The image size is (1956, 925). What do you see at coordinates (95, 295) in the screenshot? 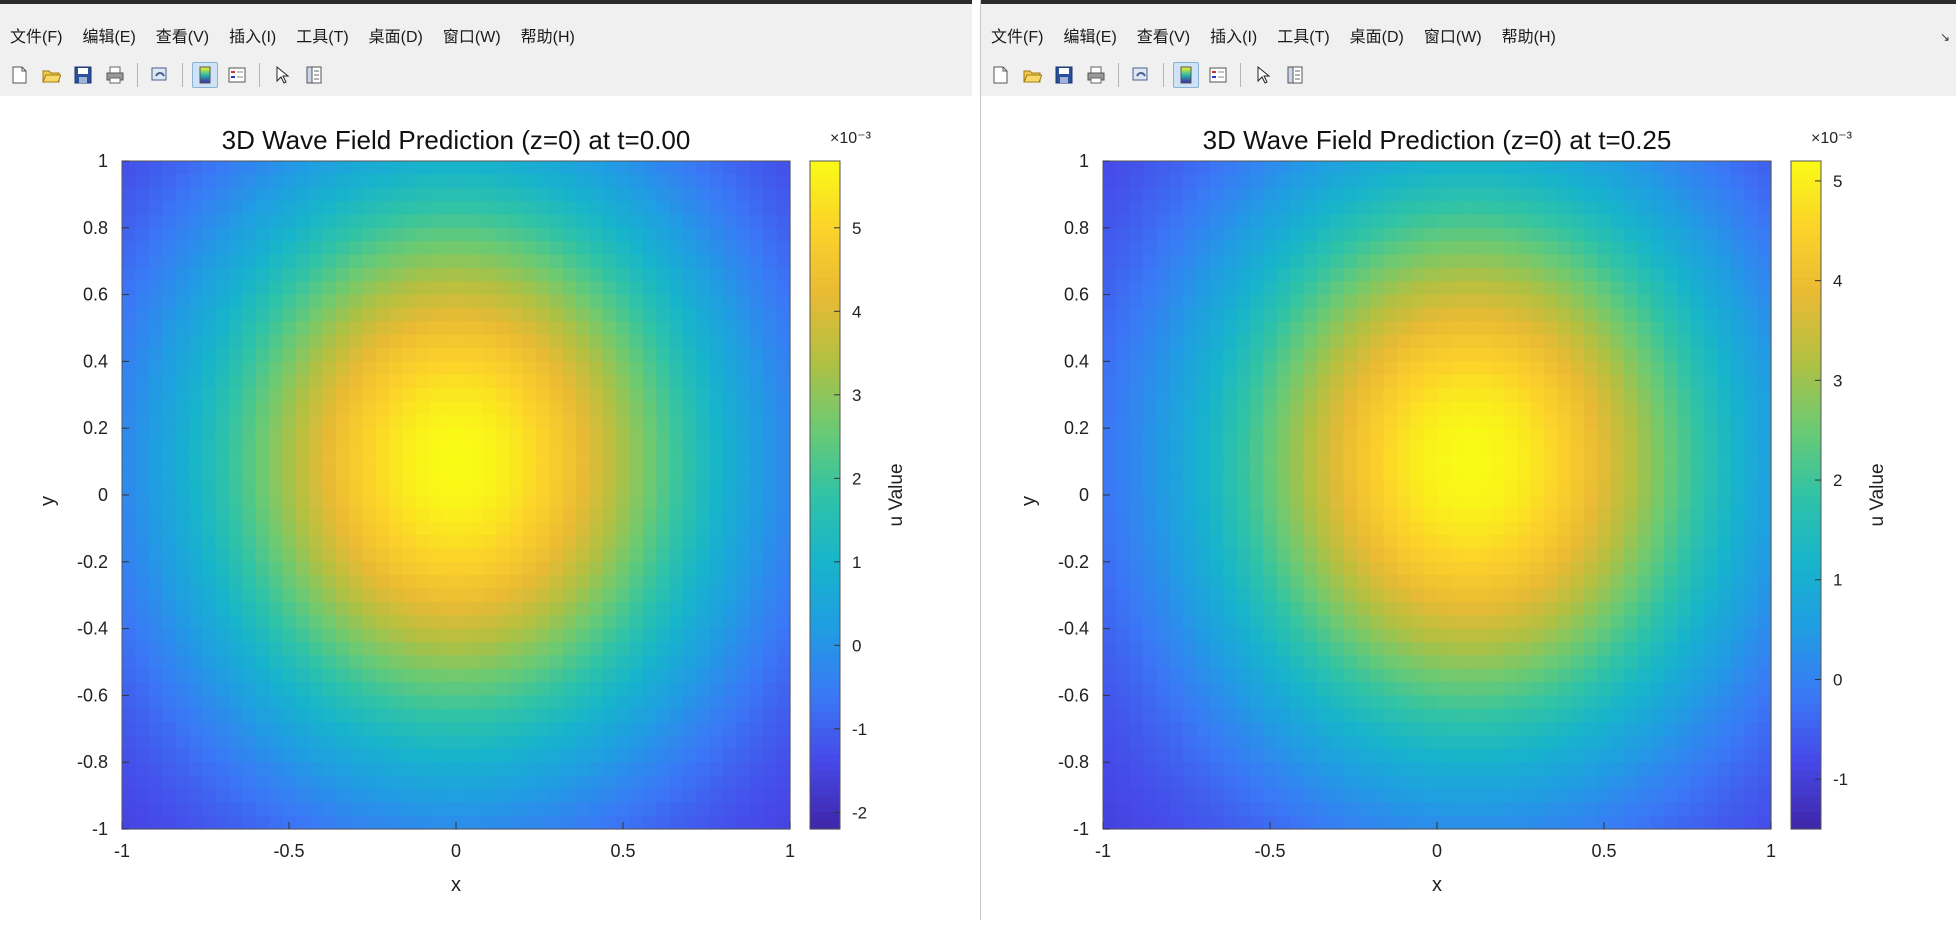
I see `y-tick-label: 0.6` at bounding box center [95, 295].